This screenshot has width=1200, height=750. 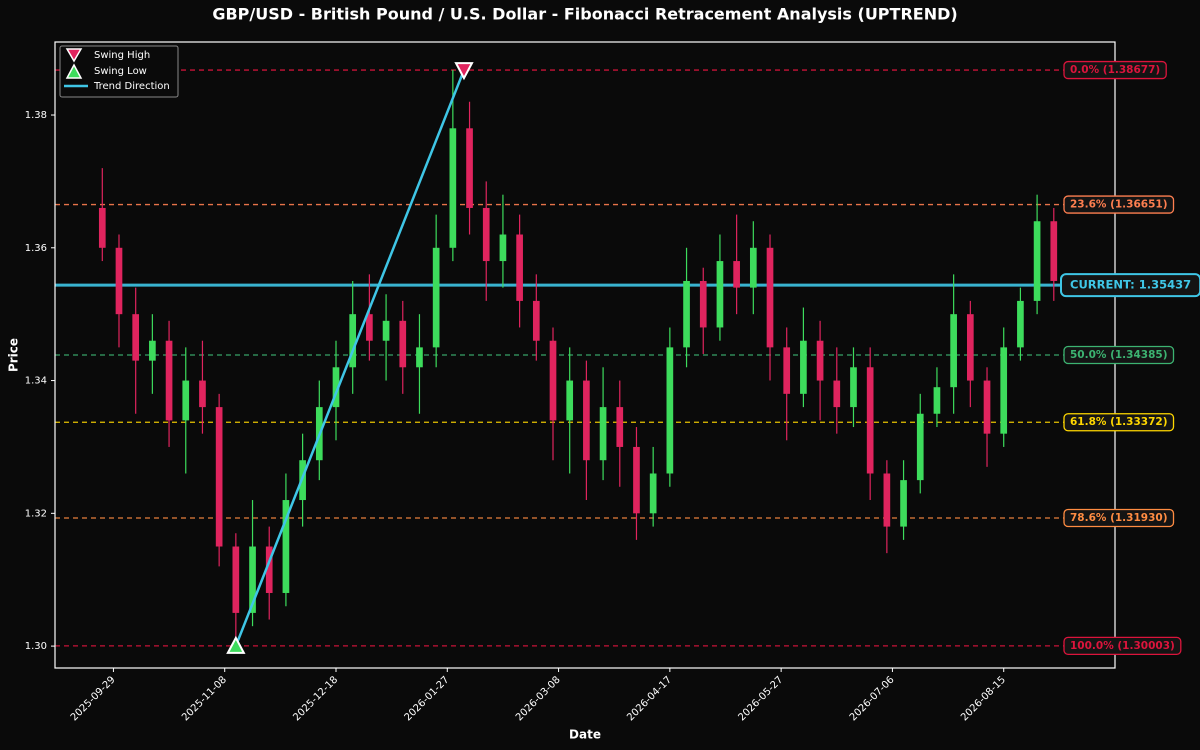 I want to click on y-tick-label: 1.32, so click(x=36, y=513).